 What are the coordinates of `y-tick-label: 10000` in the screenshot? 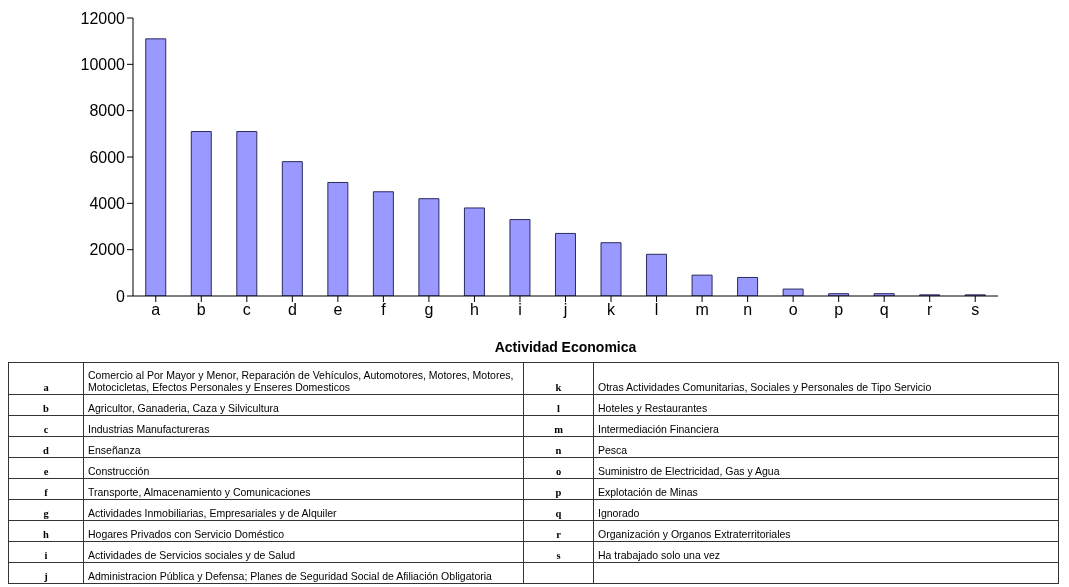 It's located at (103, 65).